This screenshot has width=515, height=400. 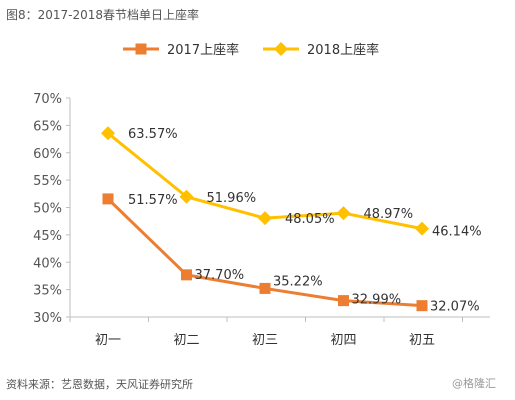 What do you see at coordinates (251, 50) in the screenshot?
I see `chart-legend: 2017上座率 2018上座率` at bounding box center [251, 50].